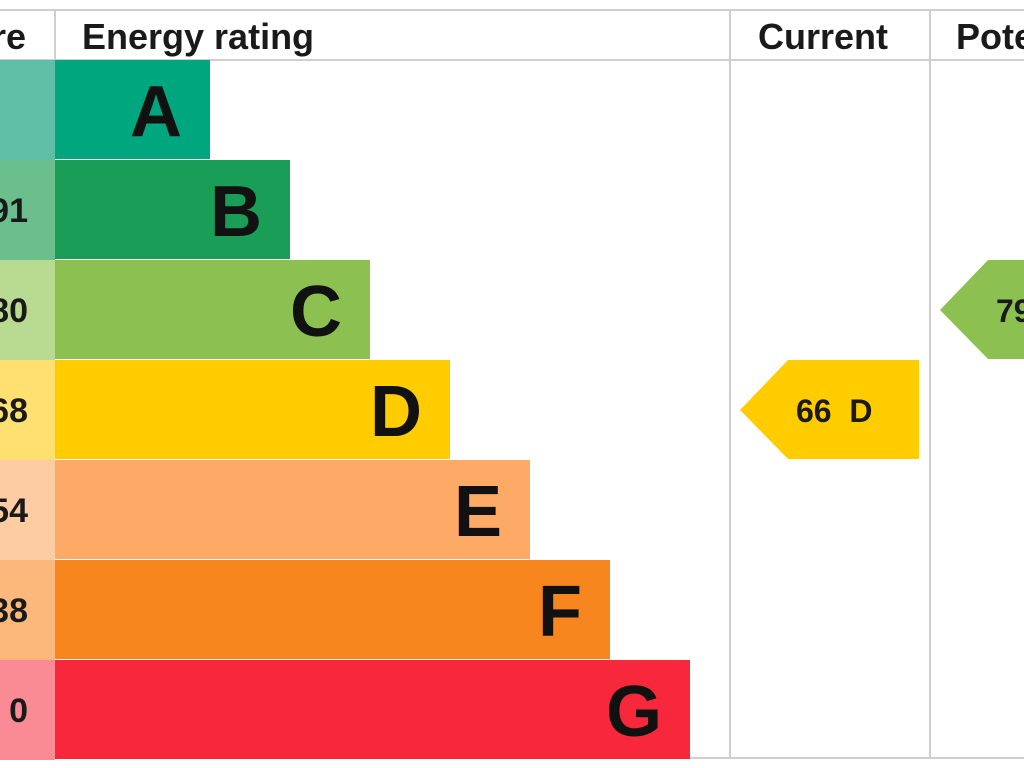 The image size is (1024, 768). I want to click on band-letter-c: C, so click(316, 312).